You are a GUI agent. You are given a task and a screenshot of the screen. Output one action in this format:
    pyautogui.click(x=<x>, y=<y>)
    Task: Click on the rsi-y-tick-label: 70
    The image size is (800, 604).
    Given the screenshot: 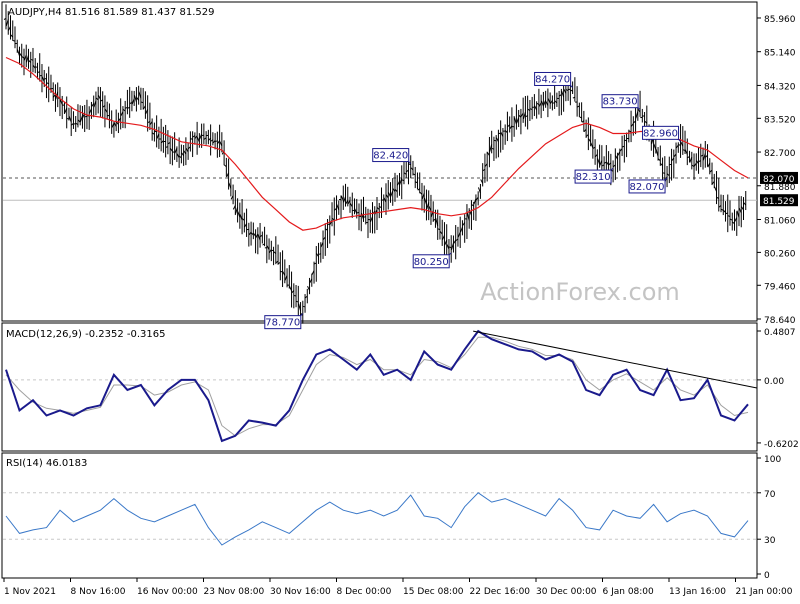 What is the action you would take?
    pyautogui.click(x=770, y=495)
    